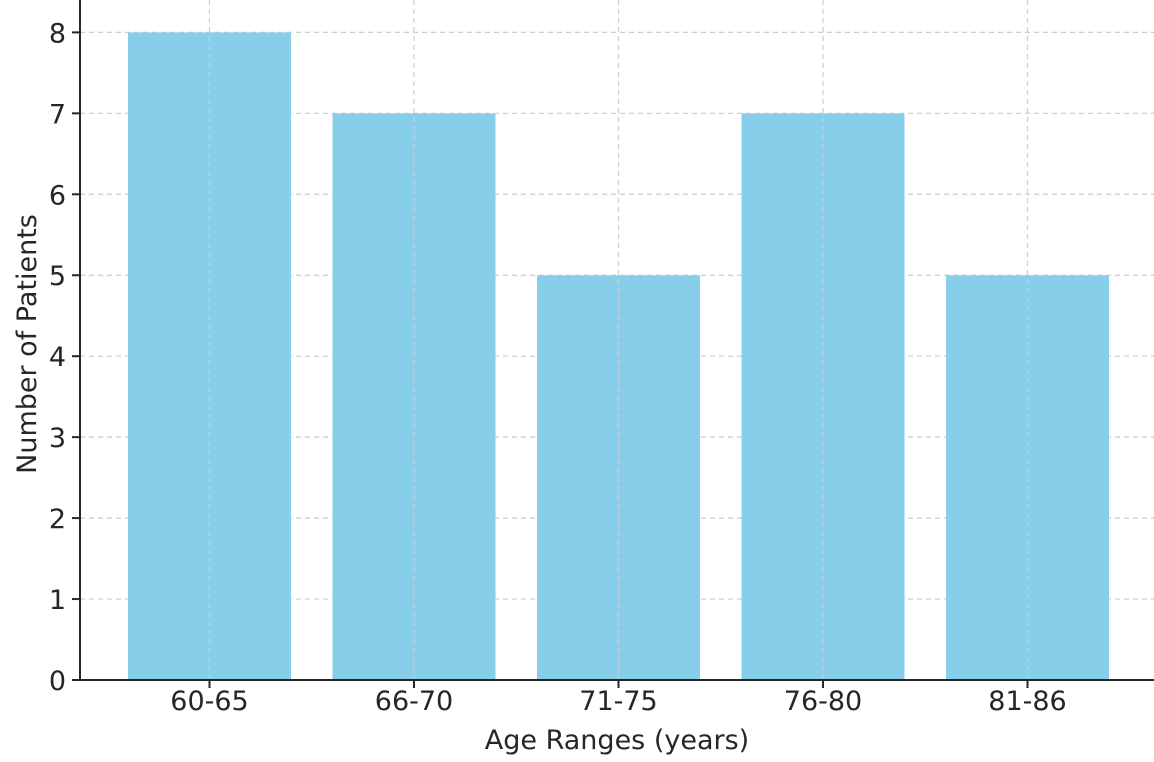  Describe the element at coordinates (57, 276) in the screenshot. I see `y-tick-label: 5` at that location.